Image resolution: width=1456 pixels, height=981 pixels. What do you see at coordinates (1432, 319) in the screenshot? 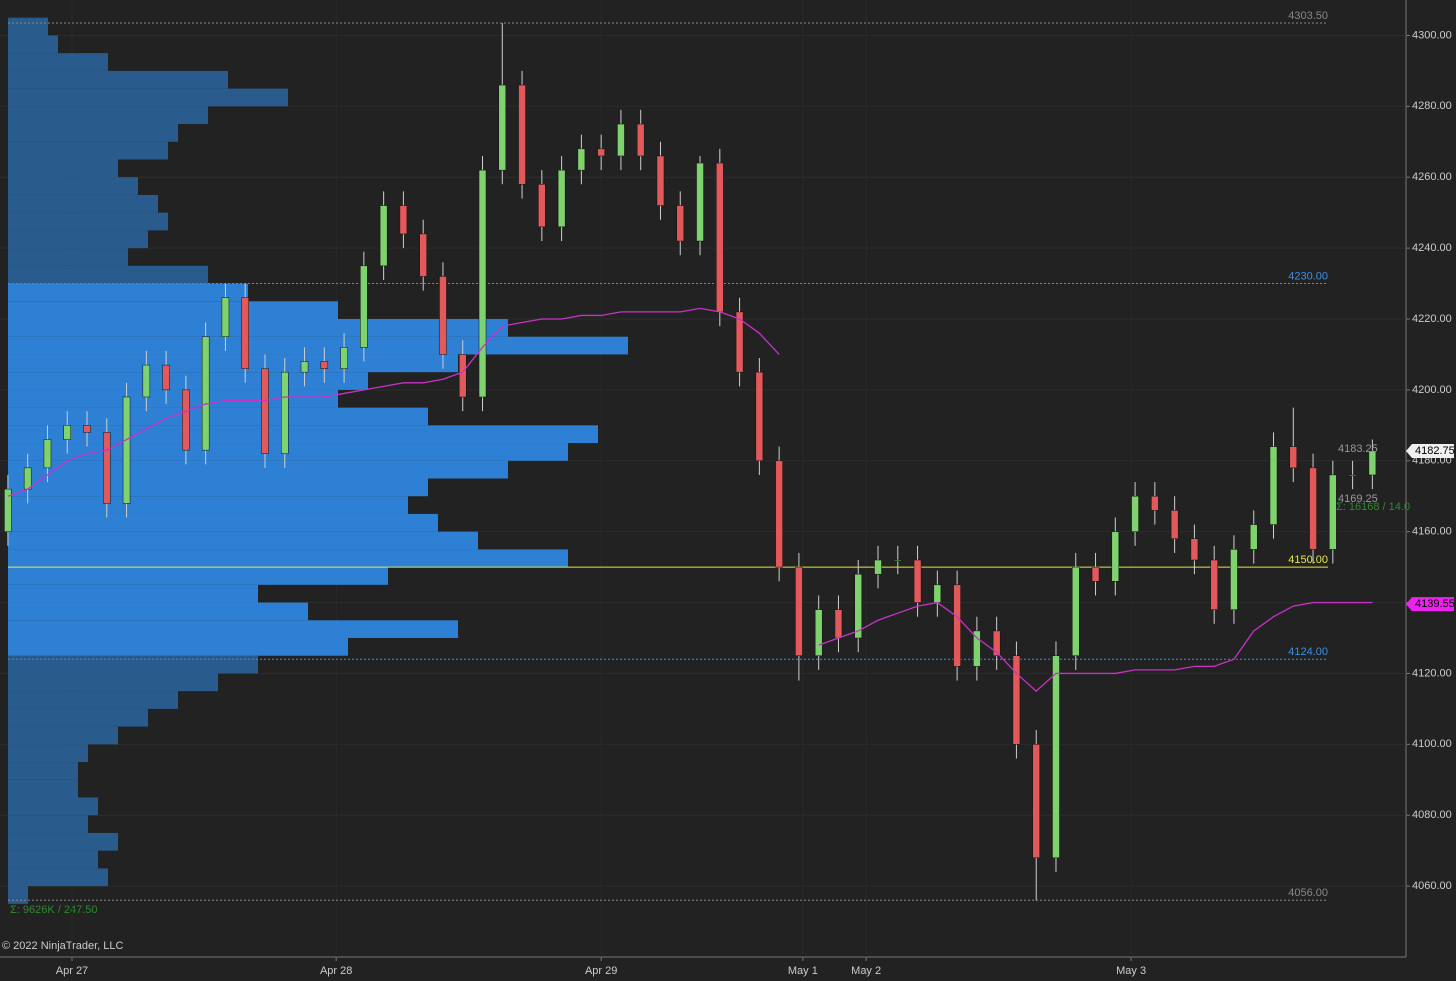
I see `y-tick-label: 4220.00` at bounding box center [1432, 319].